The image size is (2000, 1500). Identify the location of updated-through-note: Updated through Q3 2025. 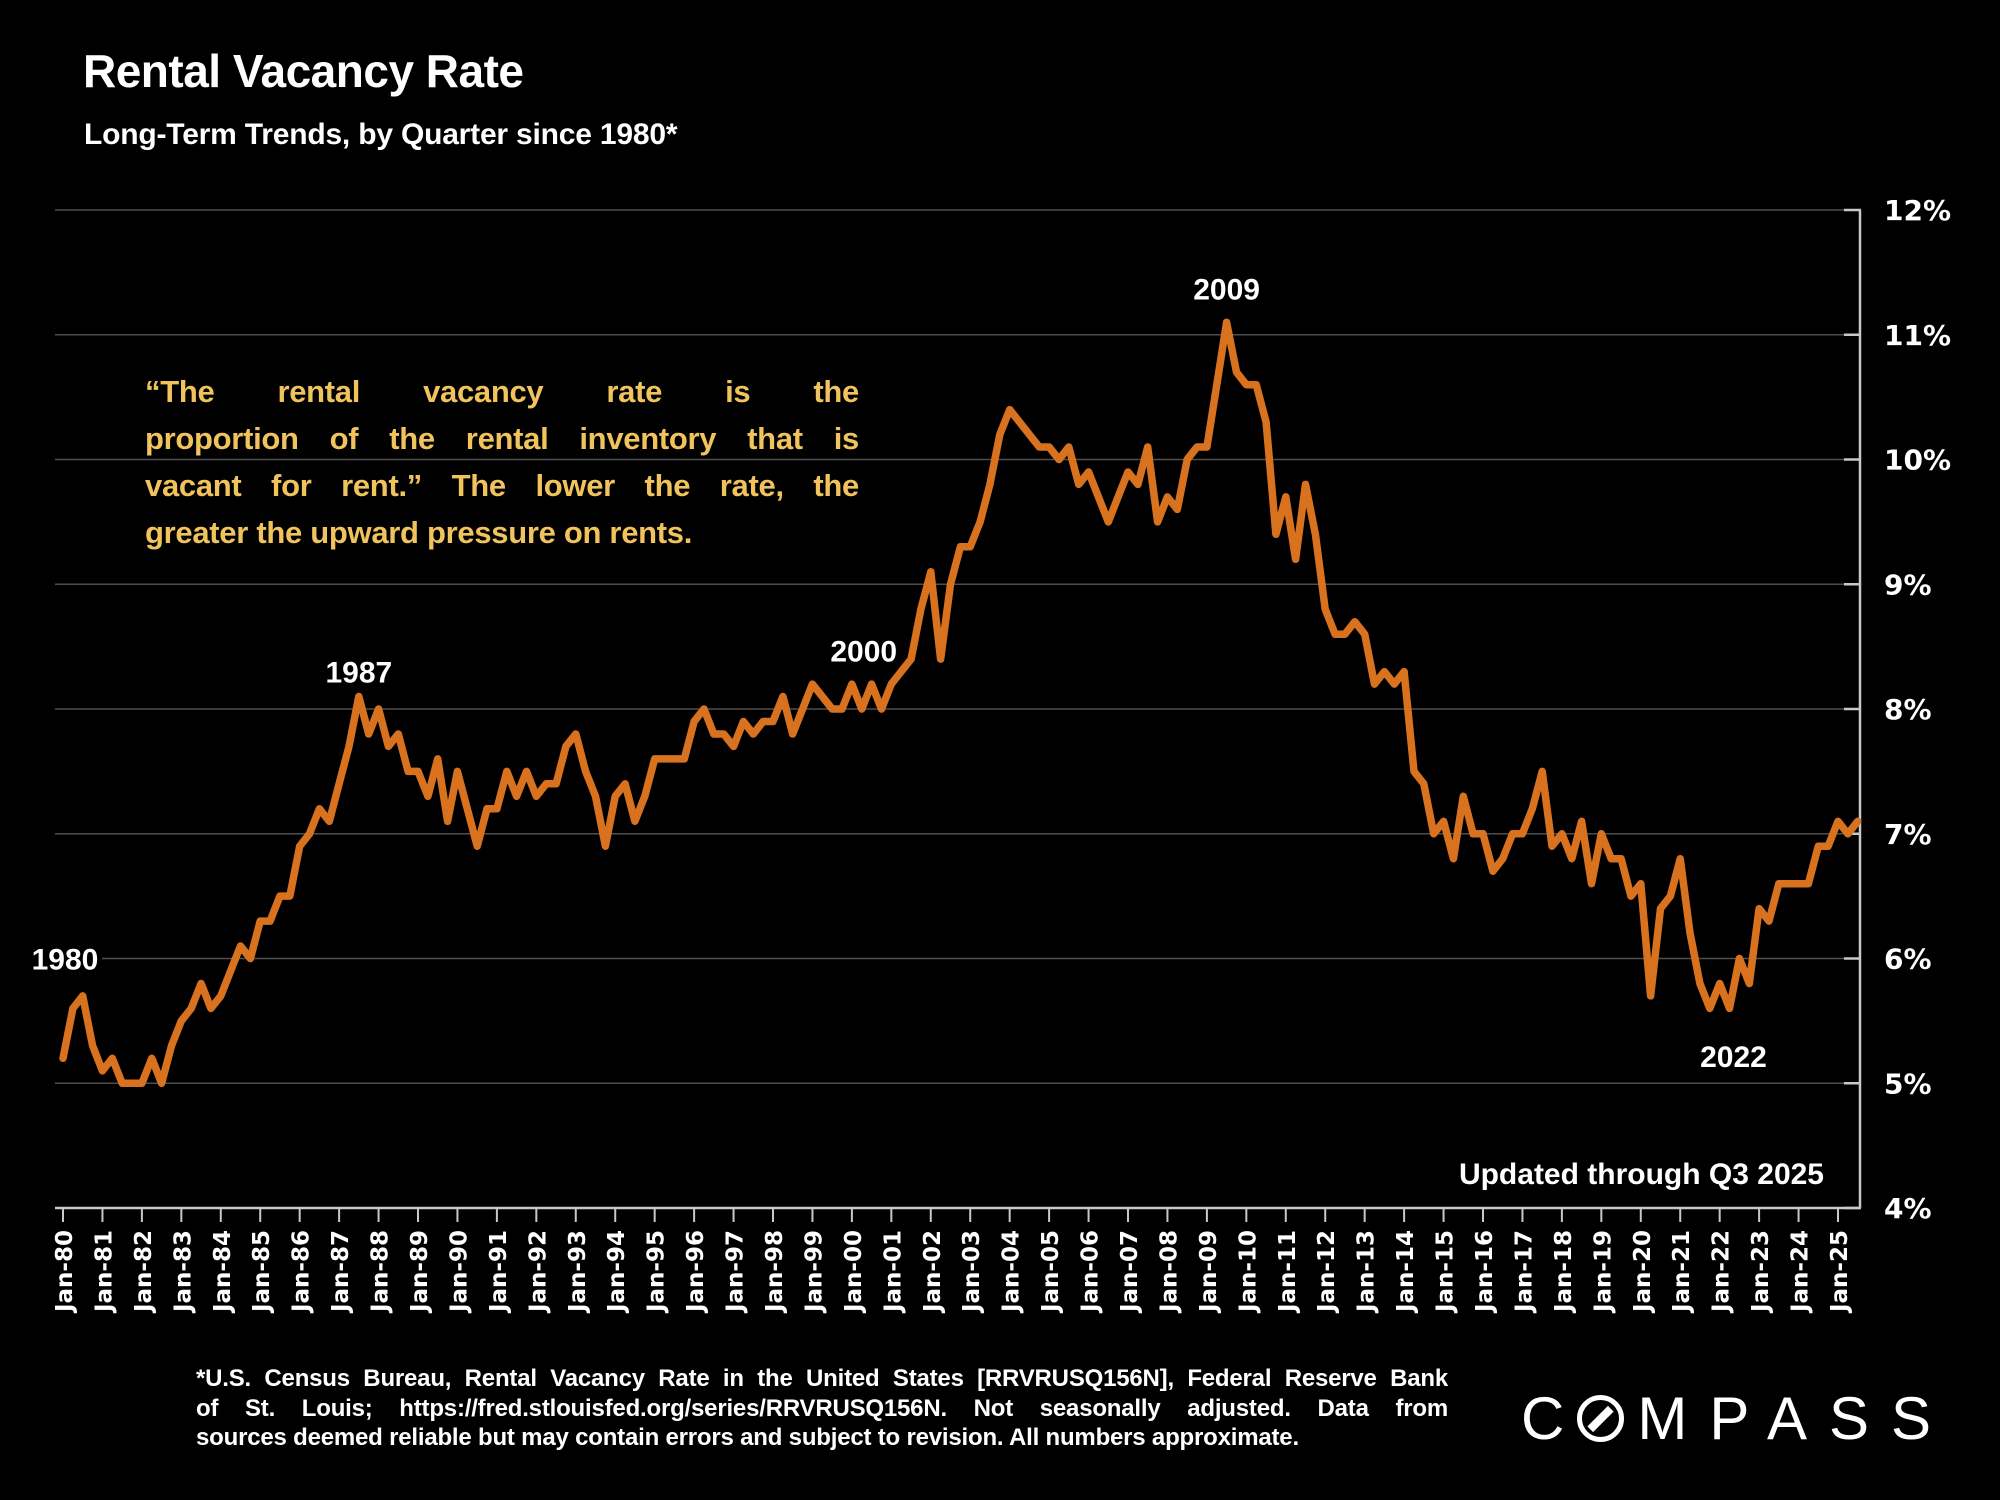
(1641, 1174).